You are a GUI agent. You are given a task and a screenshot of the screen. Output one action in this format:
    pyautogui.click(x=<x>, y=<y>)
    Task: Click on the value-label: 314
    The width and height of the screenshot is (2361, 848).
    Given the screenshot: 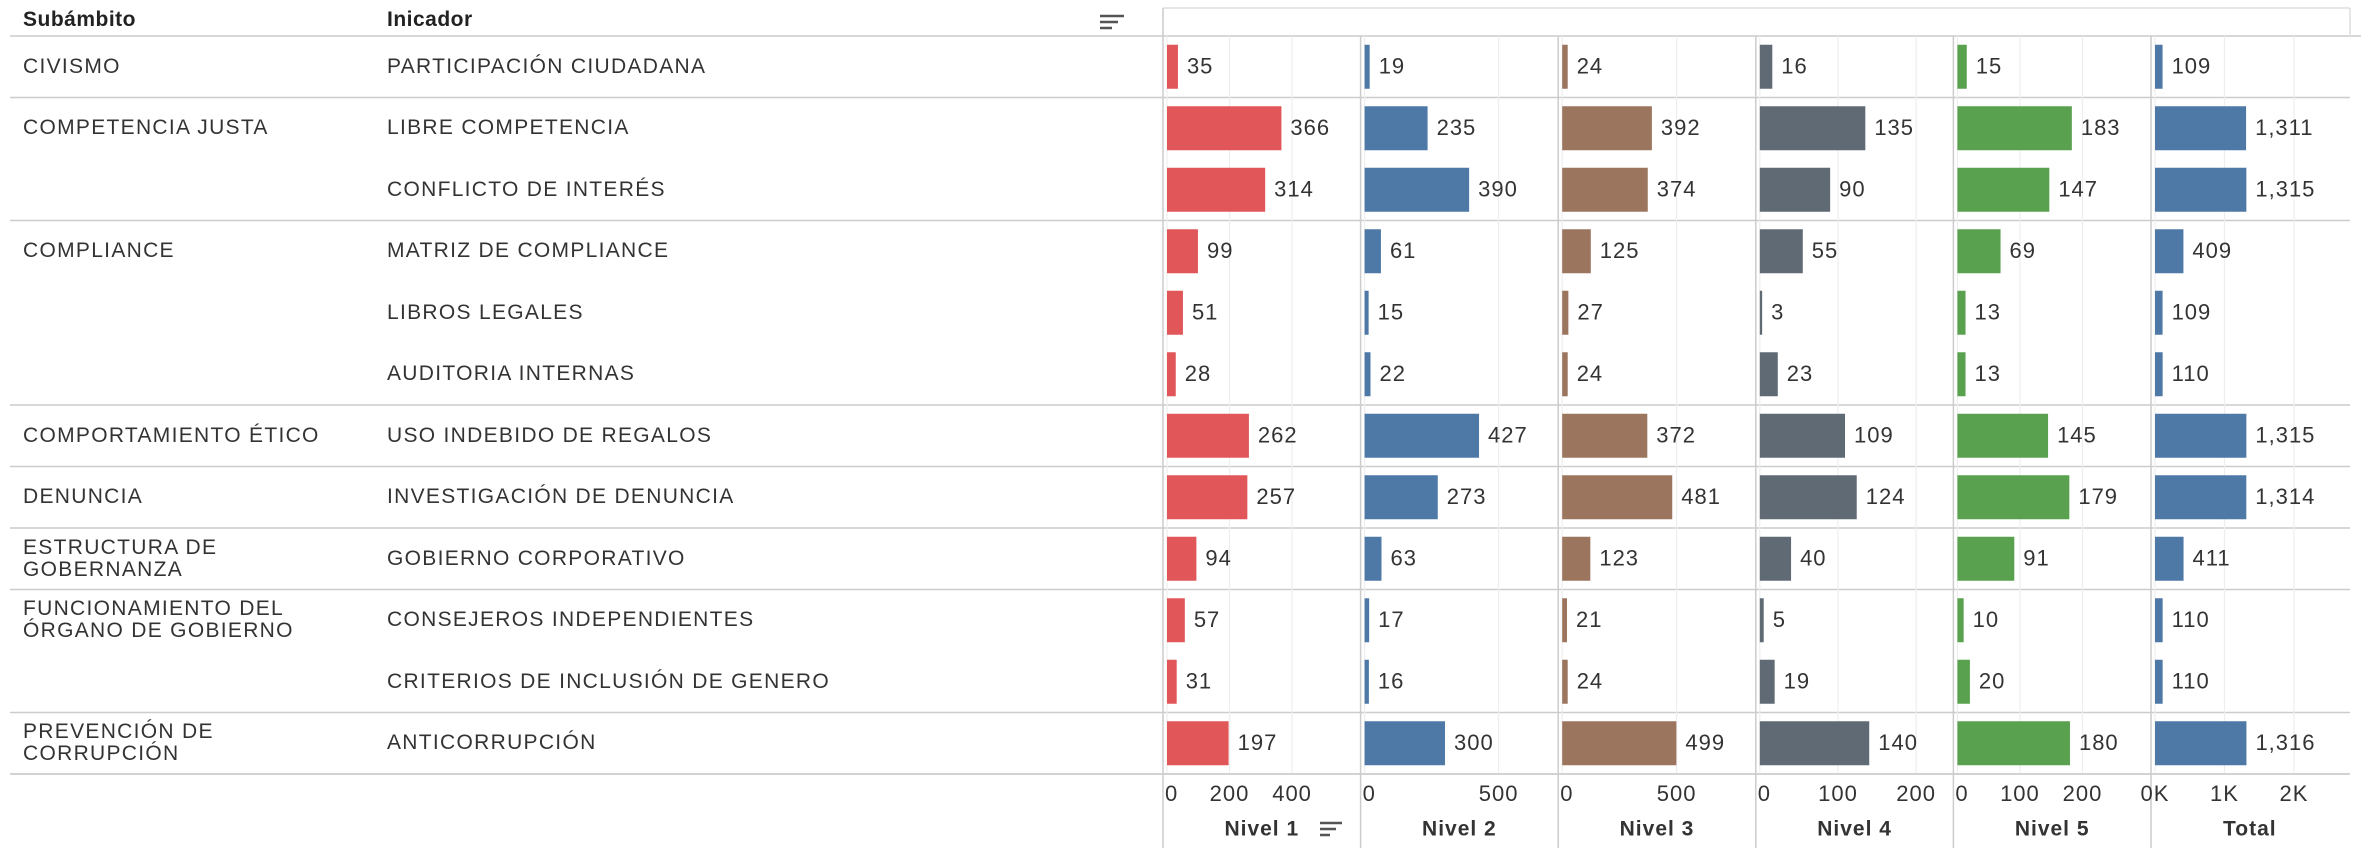 What is the action you would take?
    pyautogui.click(x=1294, y=189)
    